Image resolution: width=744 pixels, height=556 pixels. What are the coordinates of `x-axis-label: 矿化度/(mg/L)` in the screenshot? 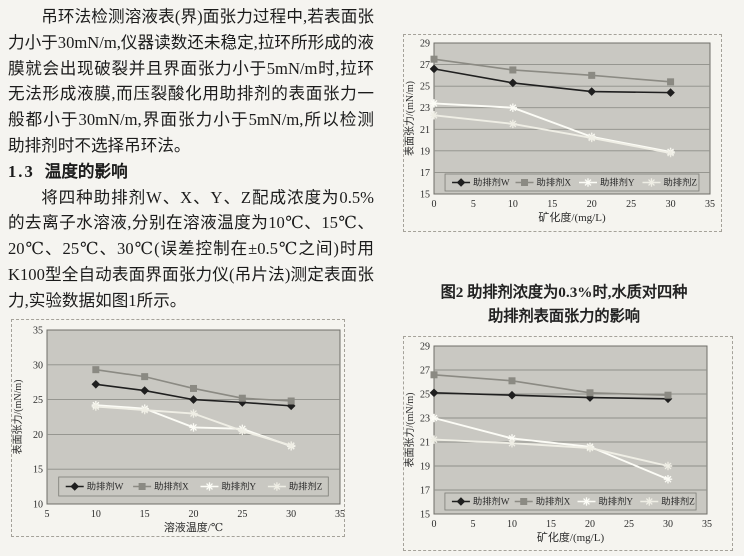 It's located at (572, 217).